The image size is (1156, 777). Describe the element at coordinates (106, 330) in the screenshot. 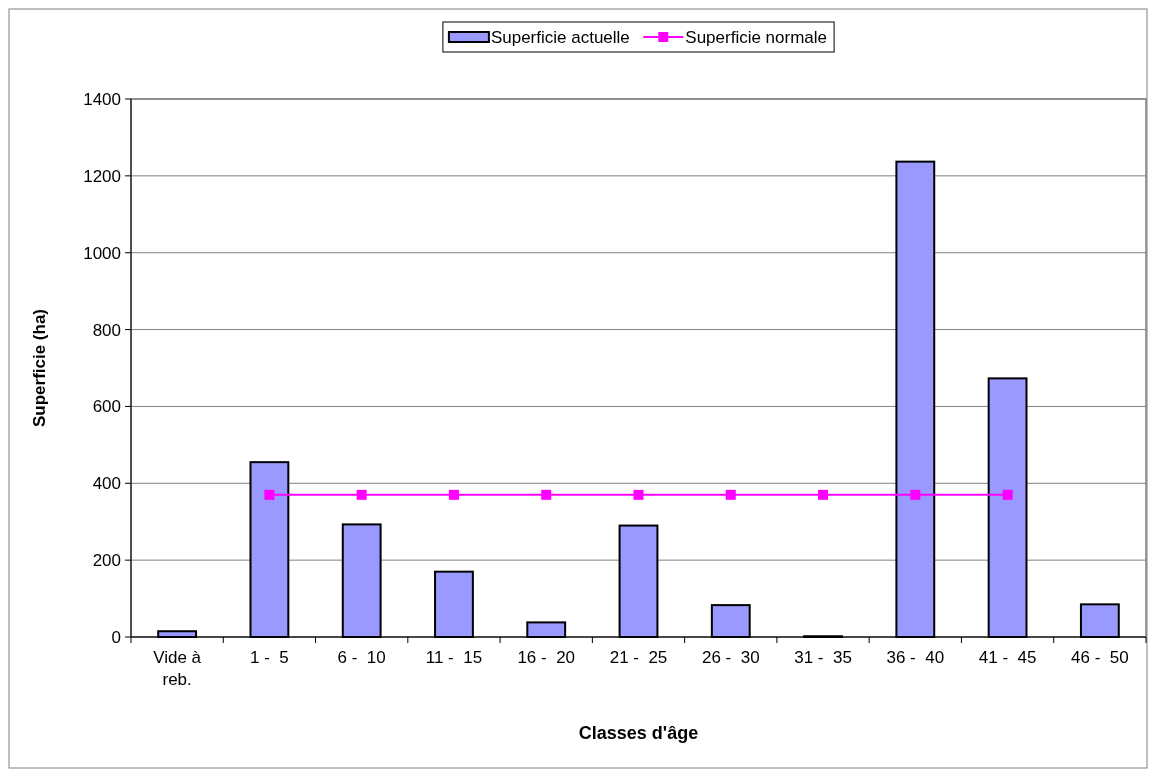

I see `y-tick-label: 800` at that location.